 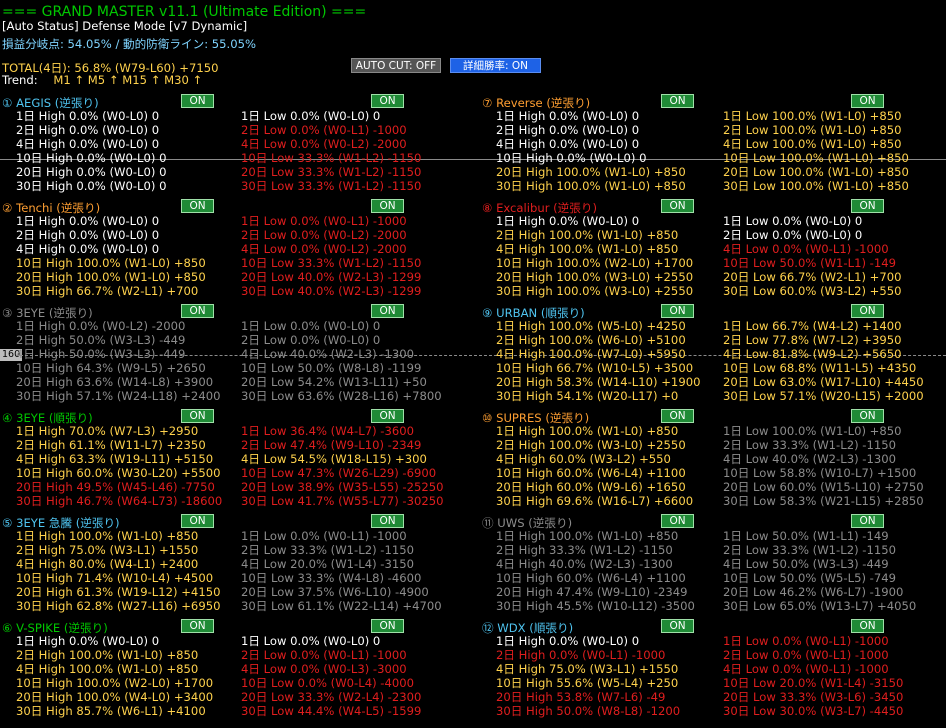 What do you see at coordinates (823, 382) in the screenshot?
I see `low-stat-row: 20日 Low 63.0% (W17-L10) +4450` at bounding box center [823, 382].